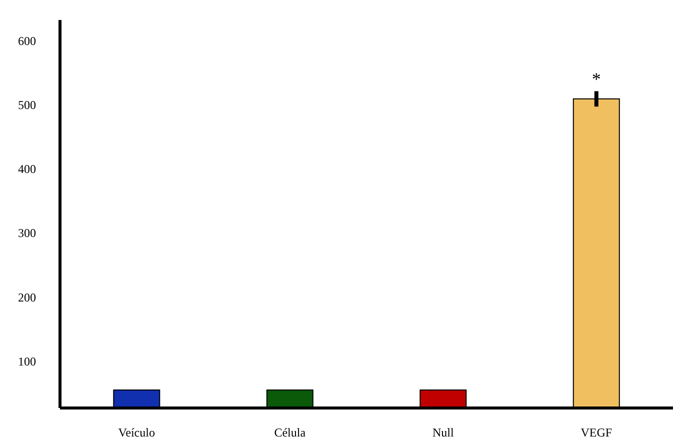 The width and height of the screenshot is (683, 446). What do you see at coordinates (443, 433) in the screenshot?
I see `x-tick-label: Null` at bounding box center [443, 433].